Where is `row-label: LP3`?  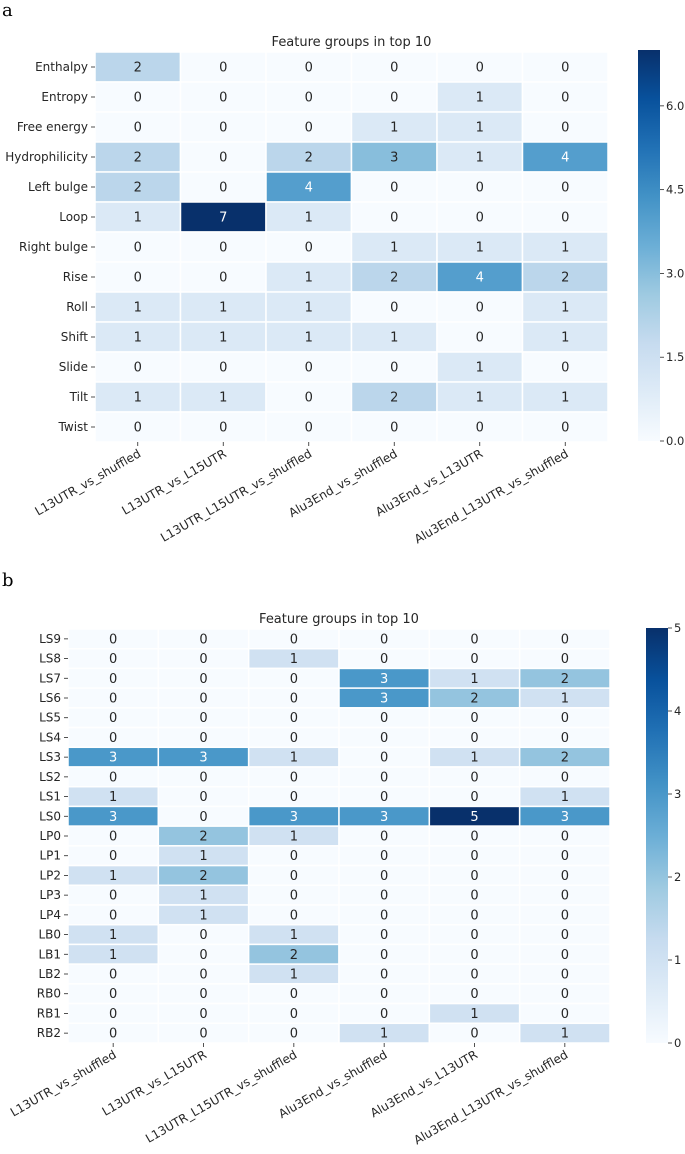
row-label: LP3 is located at coordinates (50, 895).